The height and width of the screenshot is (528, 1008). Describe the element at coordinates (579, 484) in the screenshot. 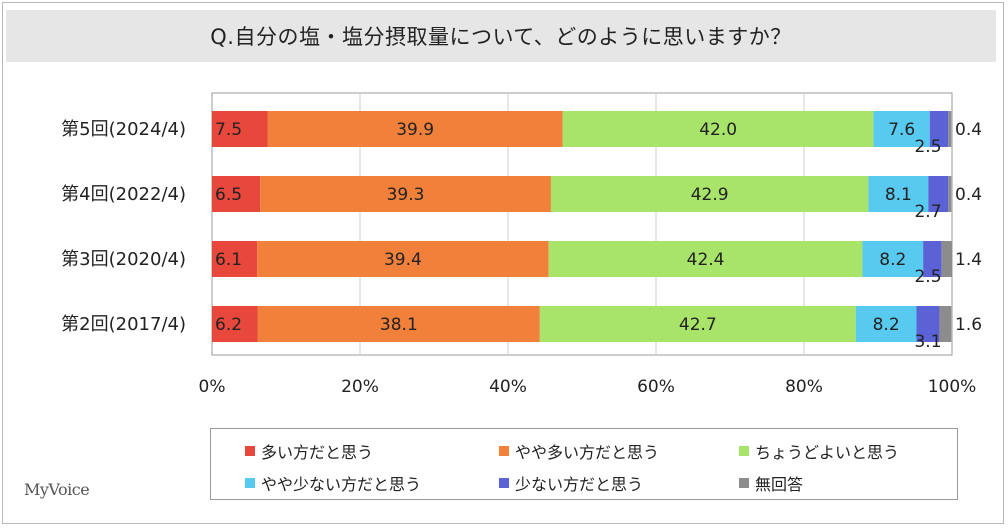

I see `legend-label: 少ない方だと思う` at that location.